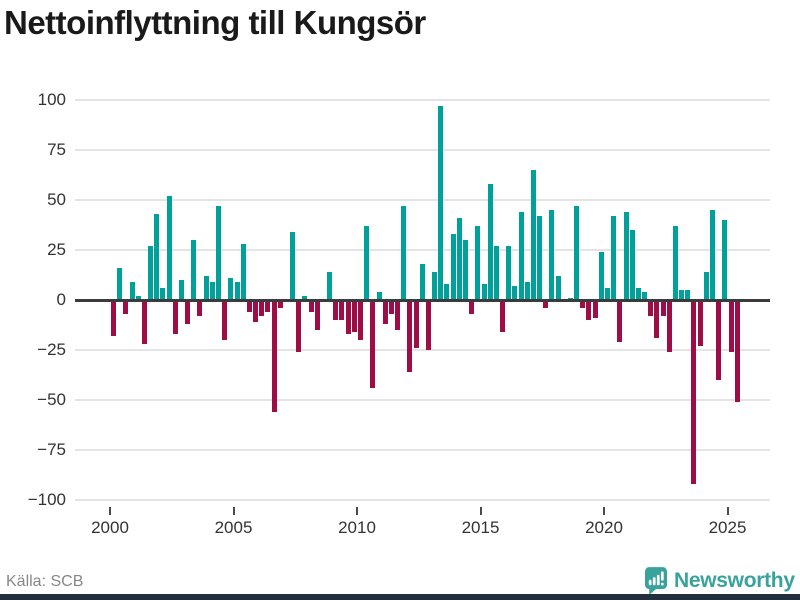  What do you see at coordinates (400, 597) in the screenshot?
I see `bottom-accent-bar` at bounding box center [400, 597].